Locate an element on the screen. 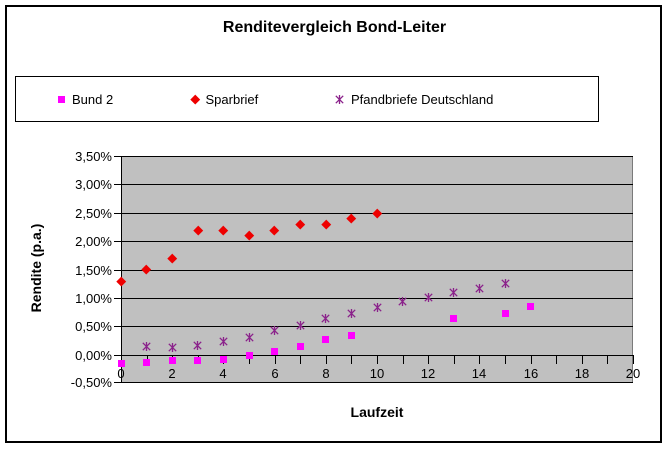 The height and width of the screenshot is (450, 669). xstar-marker-icon is located at coordinates (339, 99).